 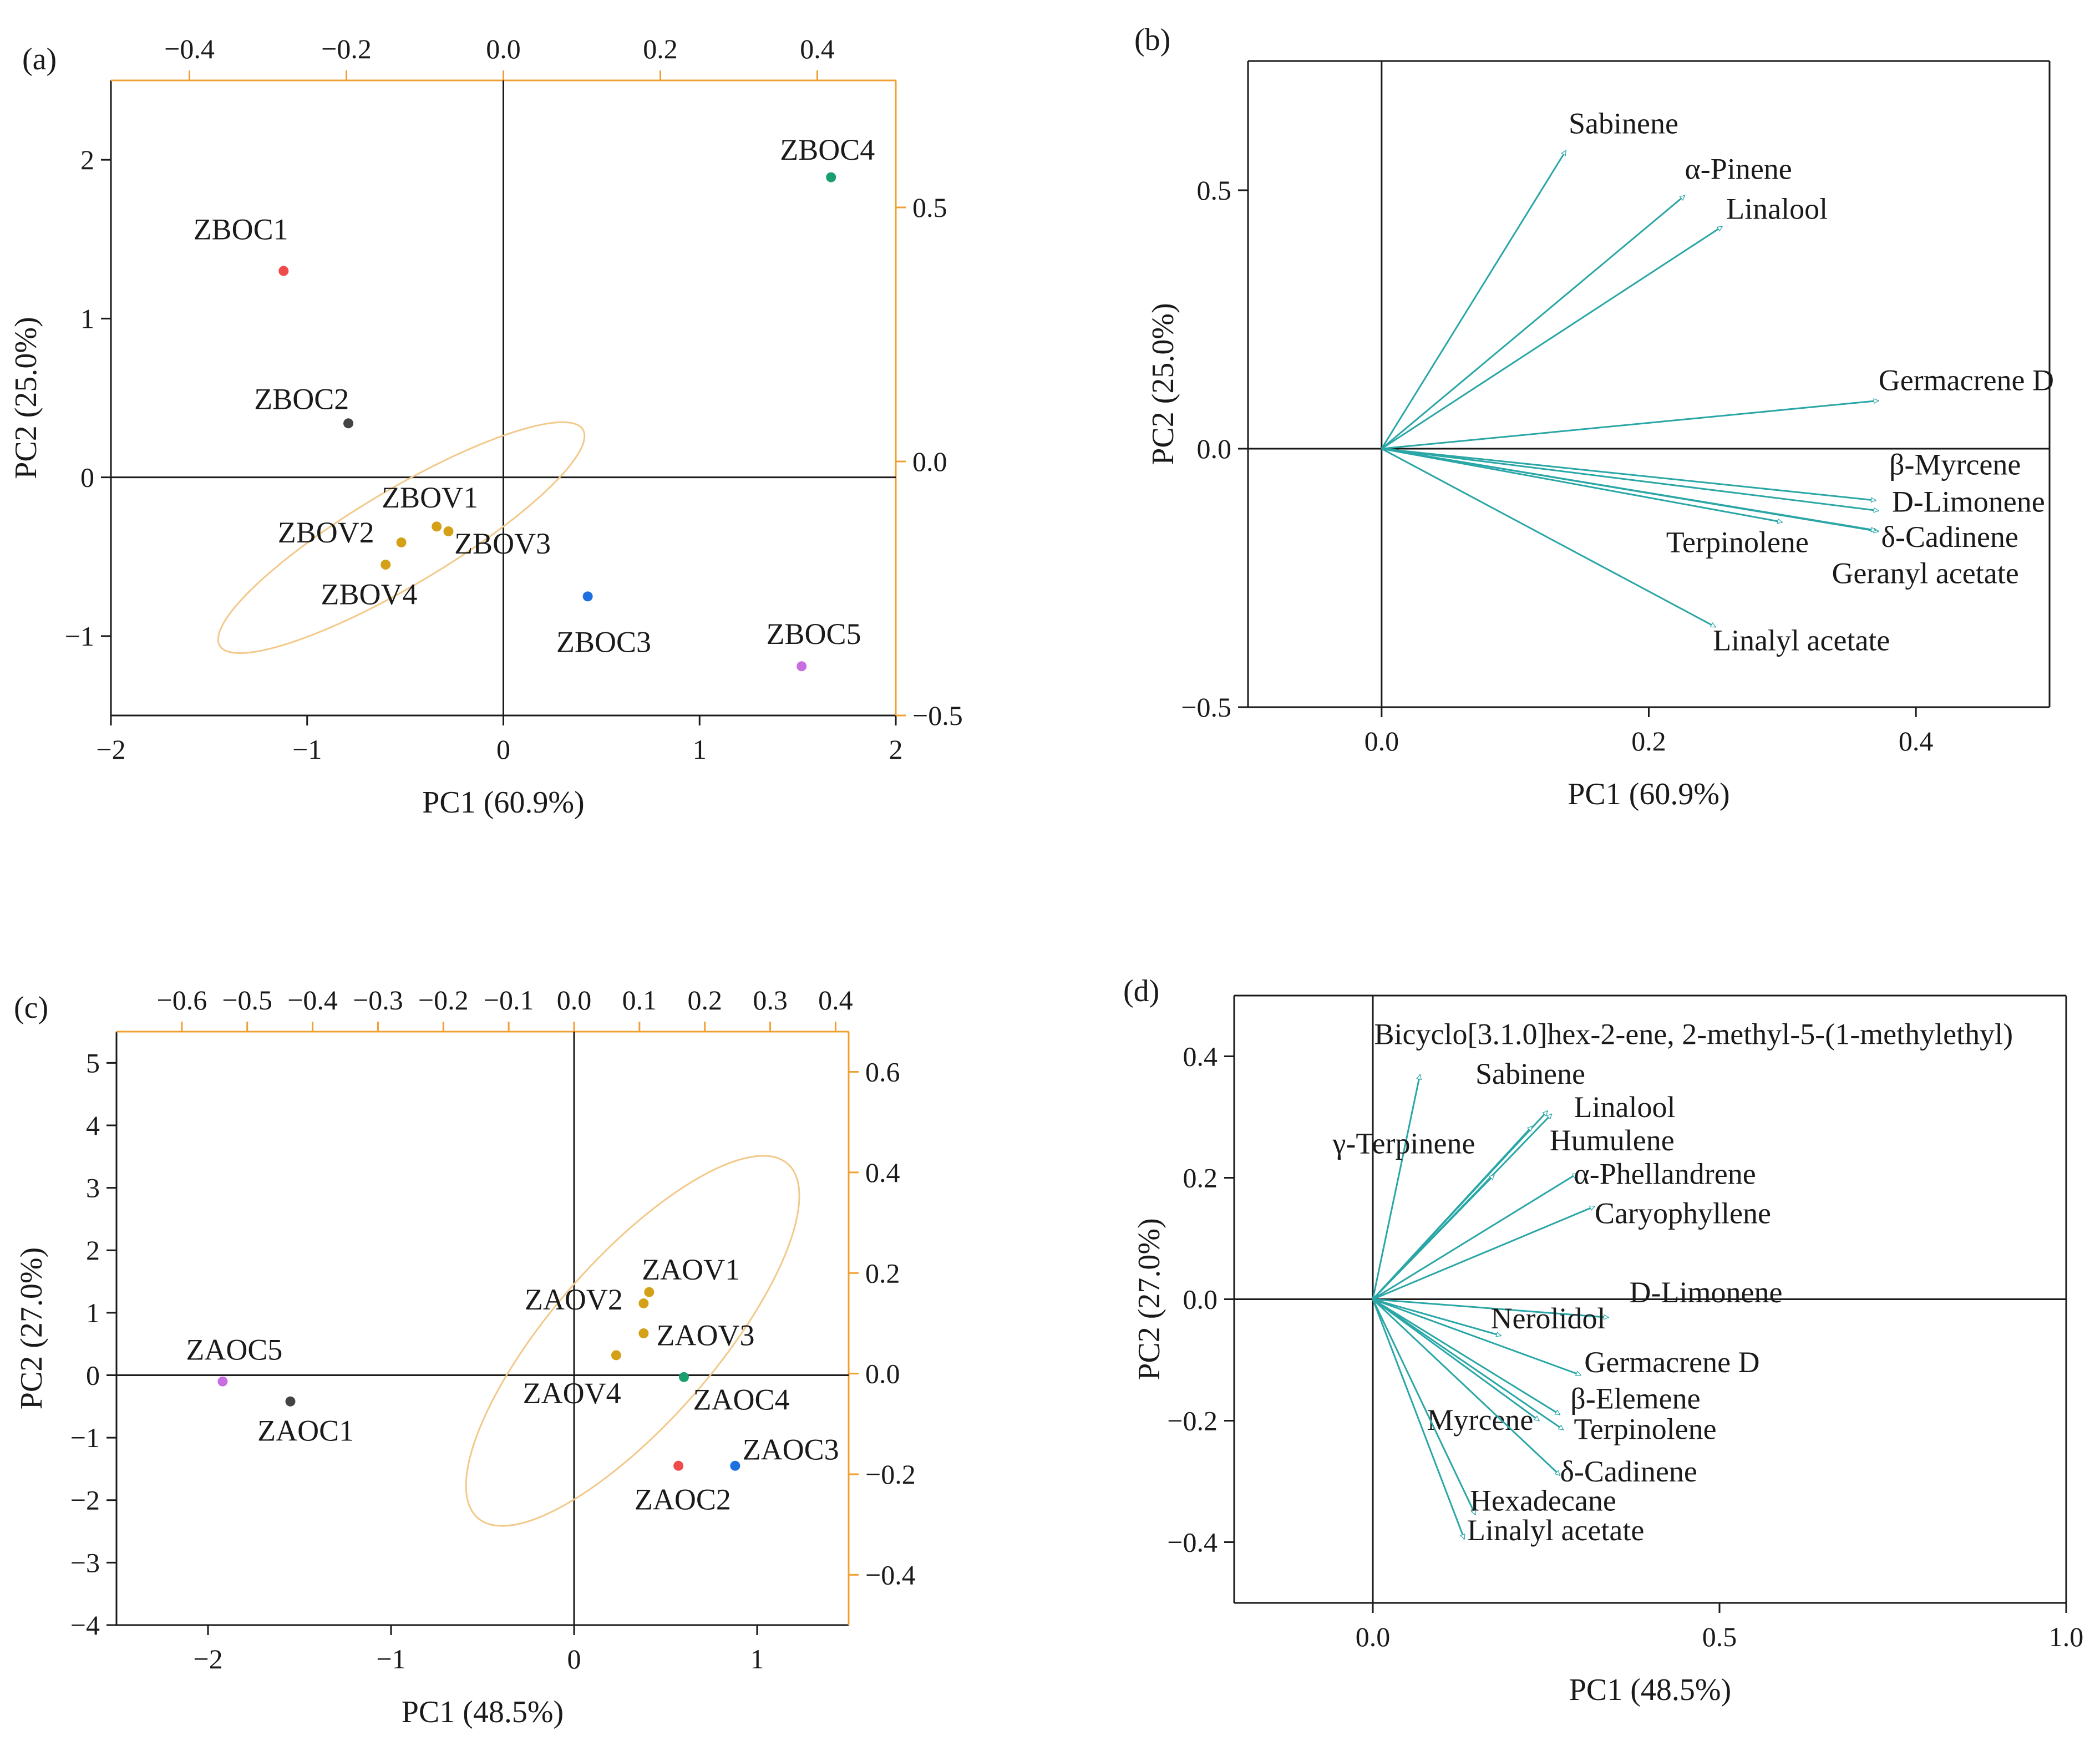 I want to click on x-tick-label: 1.0, so click(x=2066, y=1636).